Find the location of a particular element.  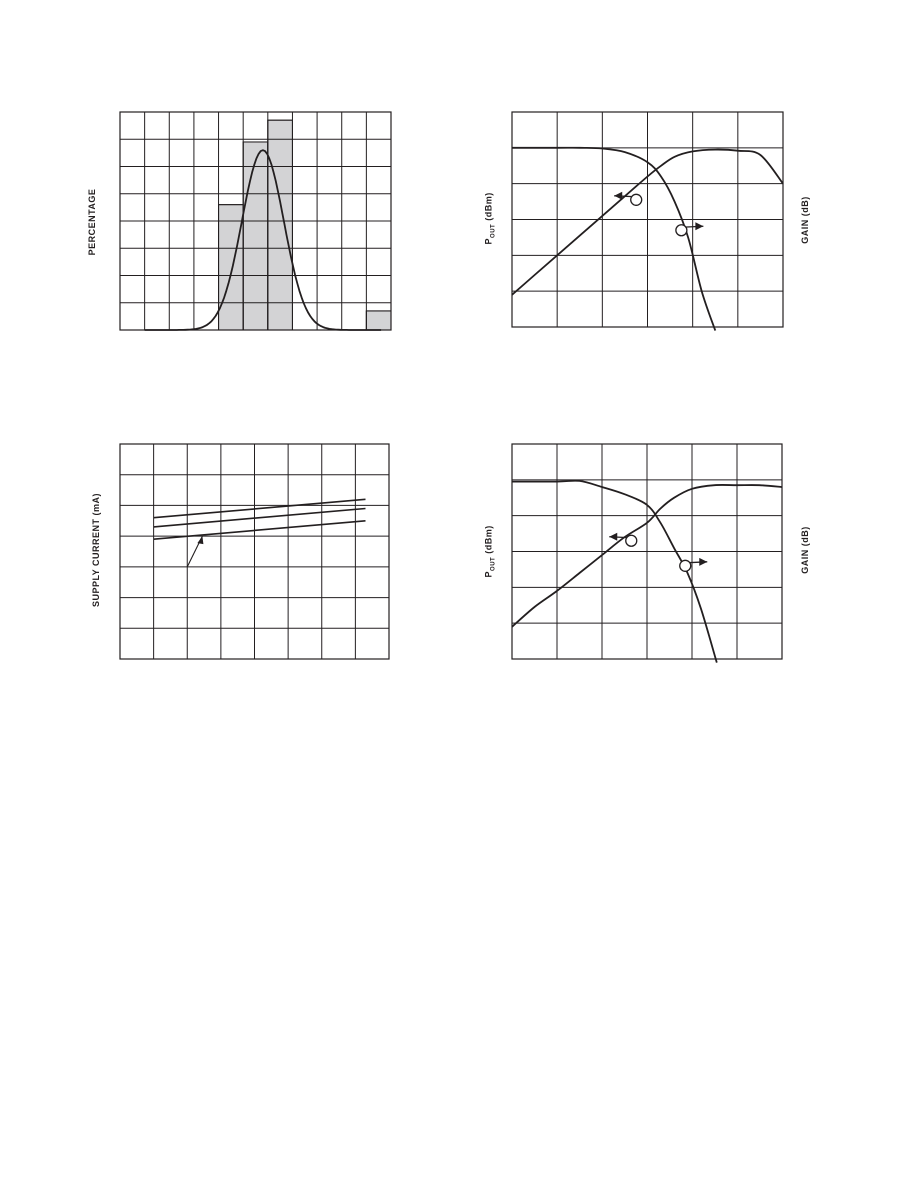

pout-gain-3-marker-right-circle is located at coordinates (685, 565).